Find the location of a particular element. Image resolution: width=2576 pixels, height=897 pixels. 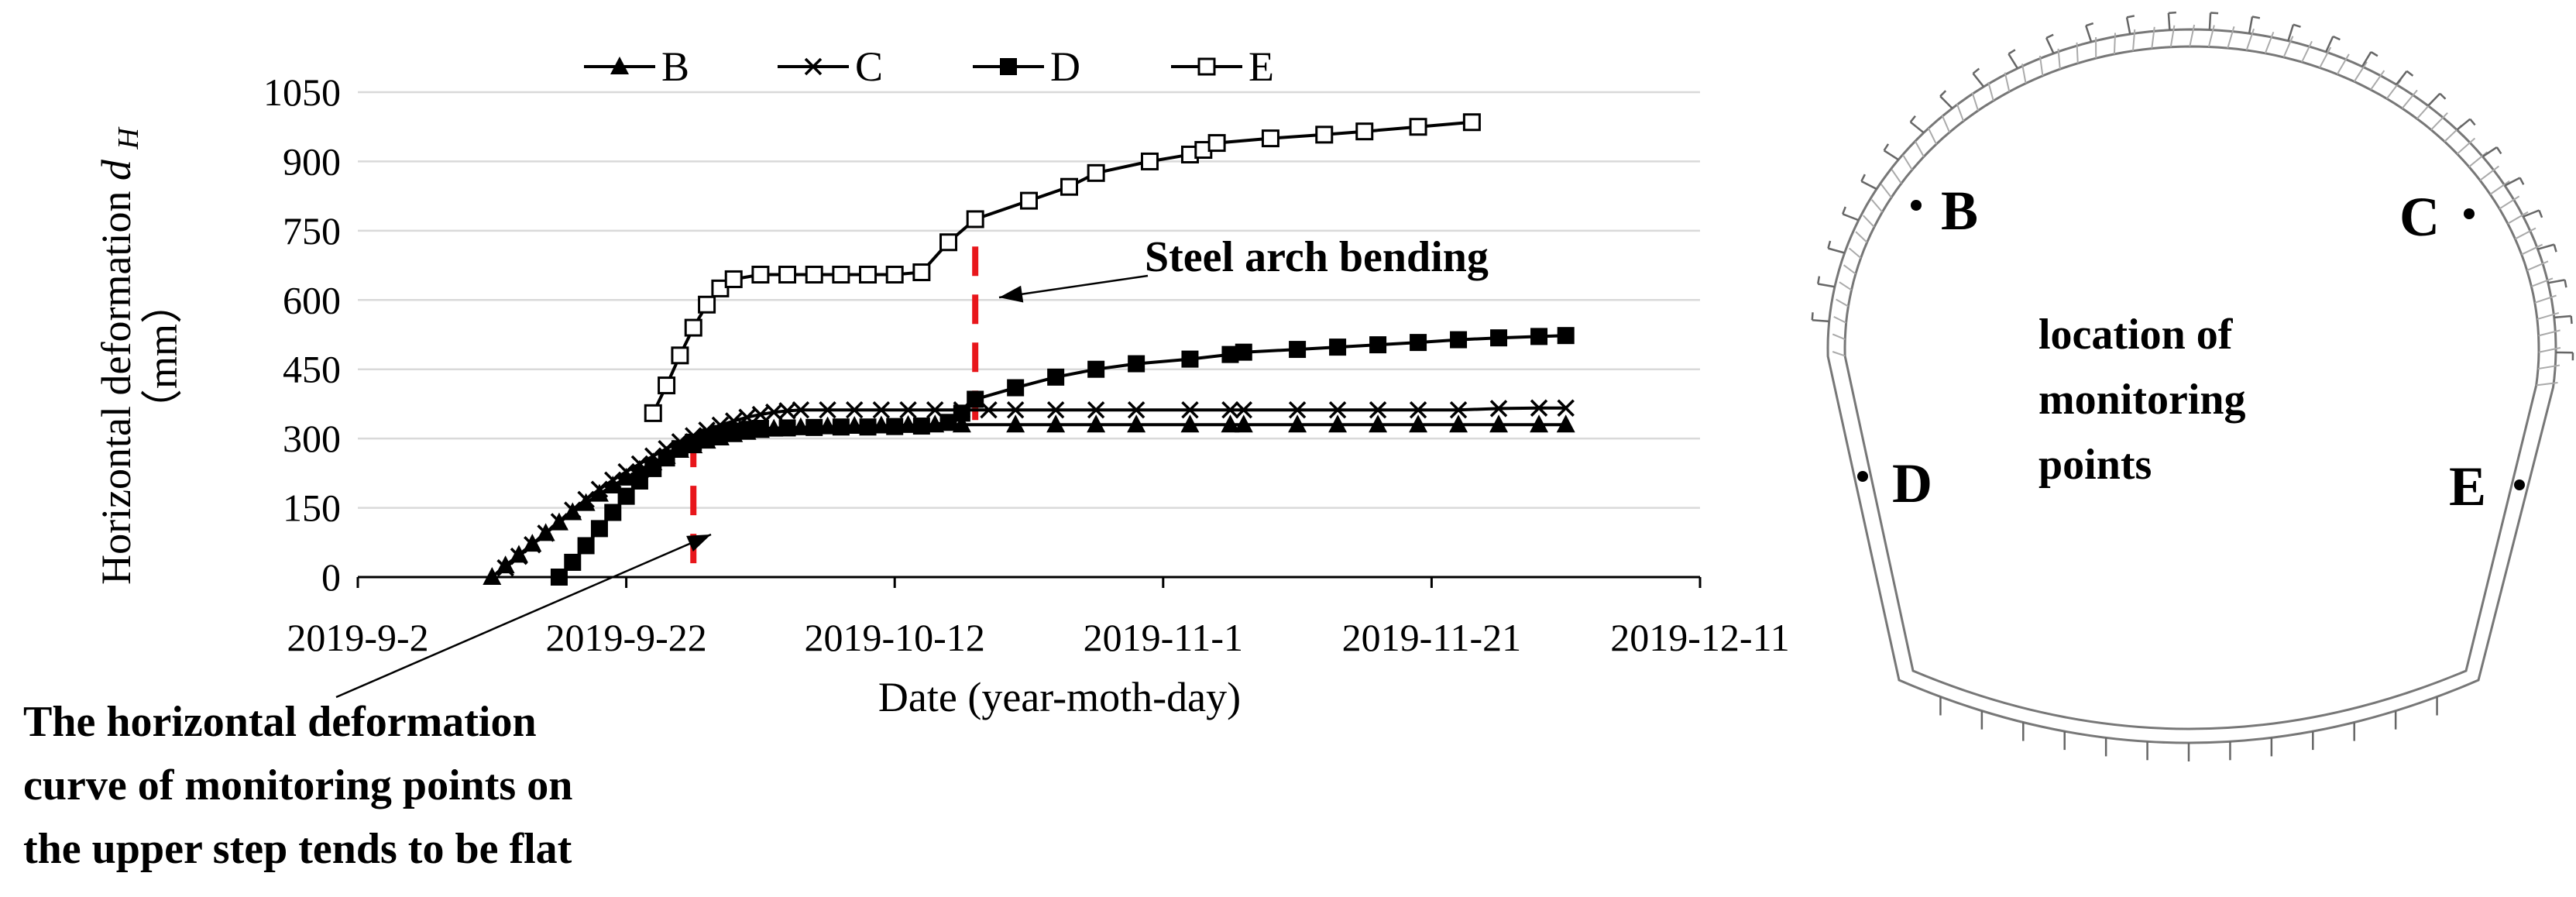

series-C-point-35-stroke-b is located at coordinates (1230, 409).